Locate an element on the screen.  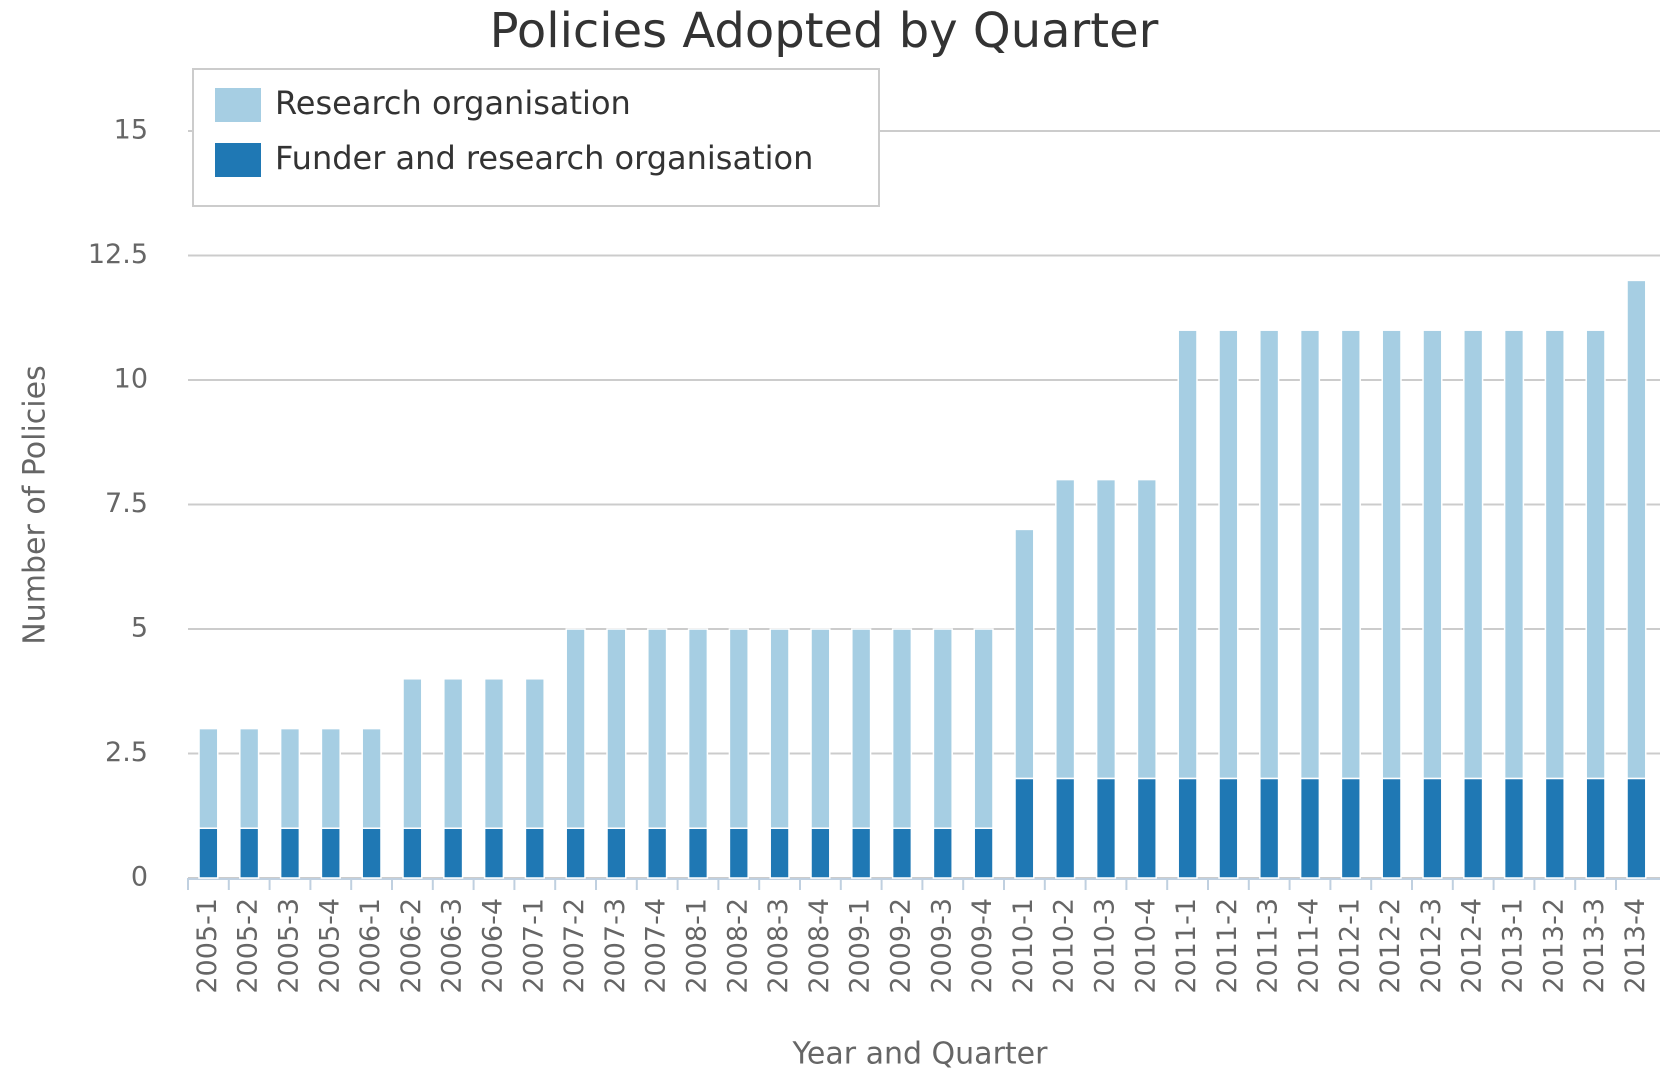
y-tick-label: 5 is located at coordinates (139, 628).